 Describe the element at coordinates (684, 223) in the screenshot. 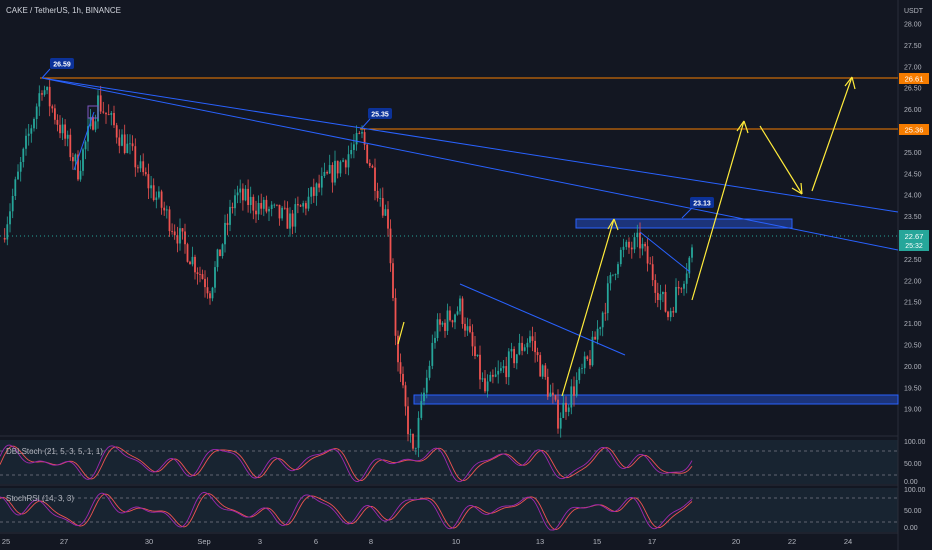

I see `resistance-zone` at that location.